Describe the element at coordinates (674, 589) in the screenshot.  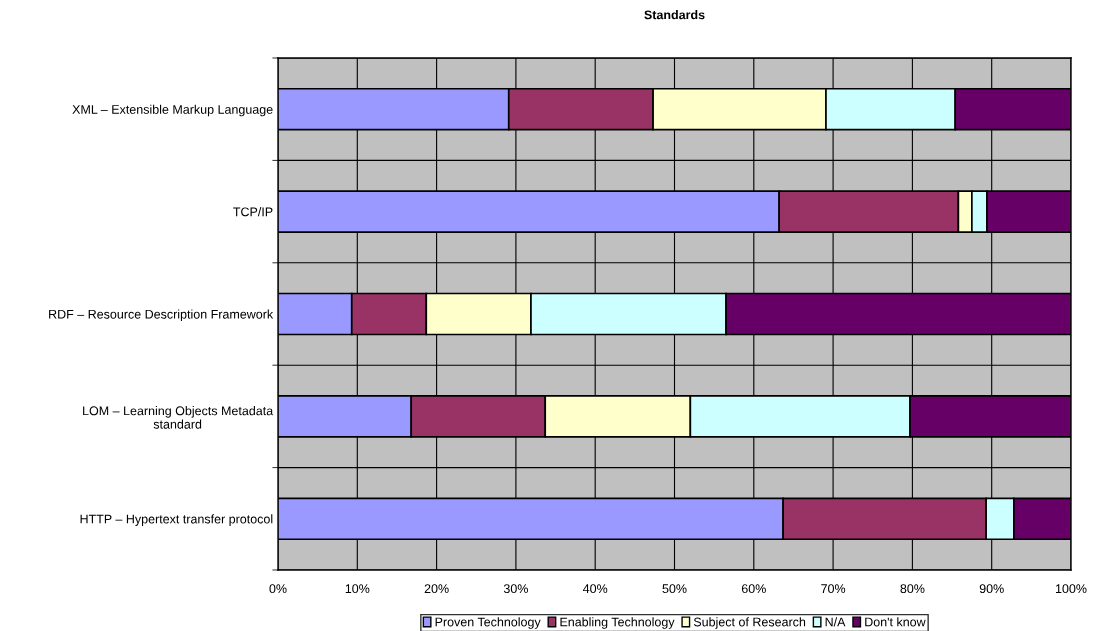
I see `x-tick-label: 50%` at that location.